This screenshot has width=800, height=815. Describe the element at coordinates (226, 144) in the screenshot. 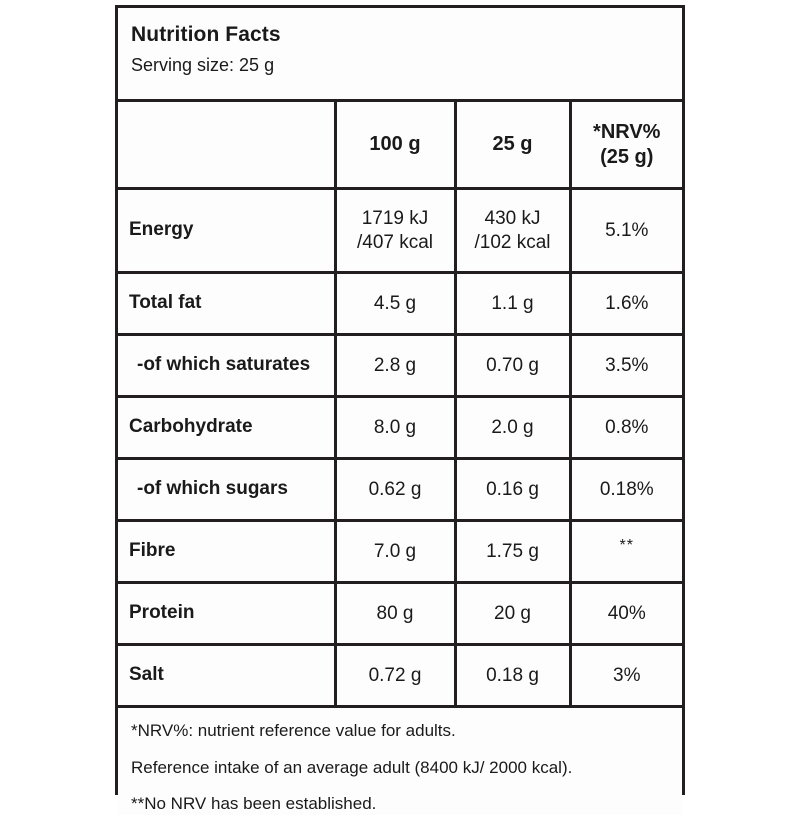

I see `header-cell-blank` at that location.